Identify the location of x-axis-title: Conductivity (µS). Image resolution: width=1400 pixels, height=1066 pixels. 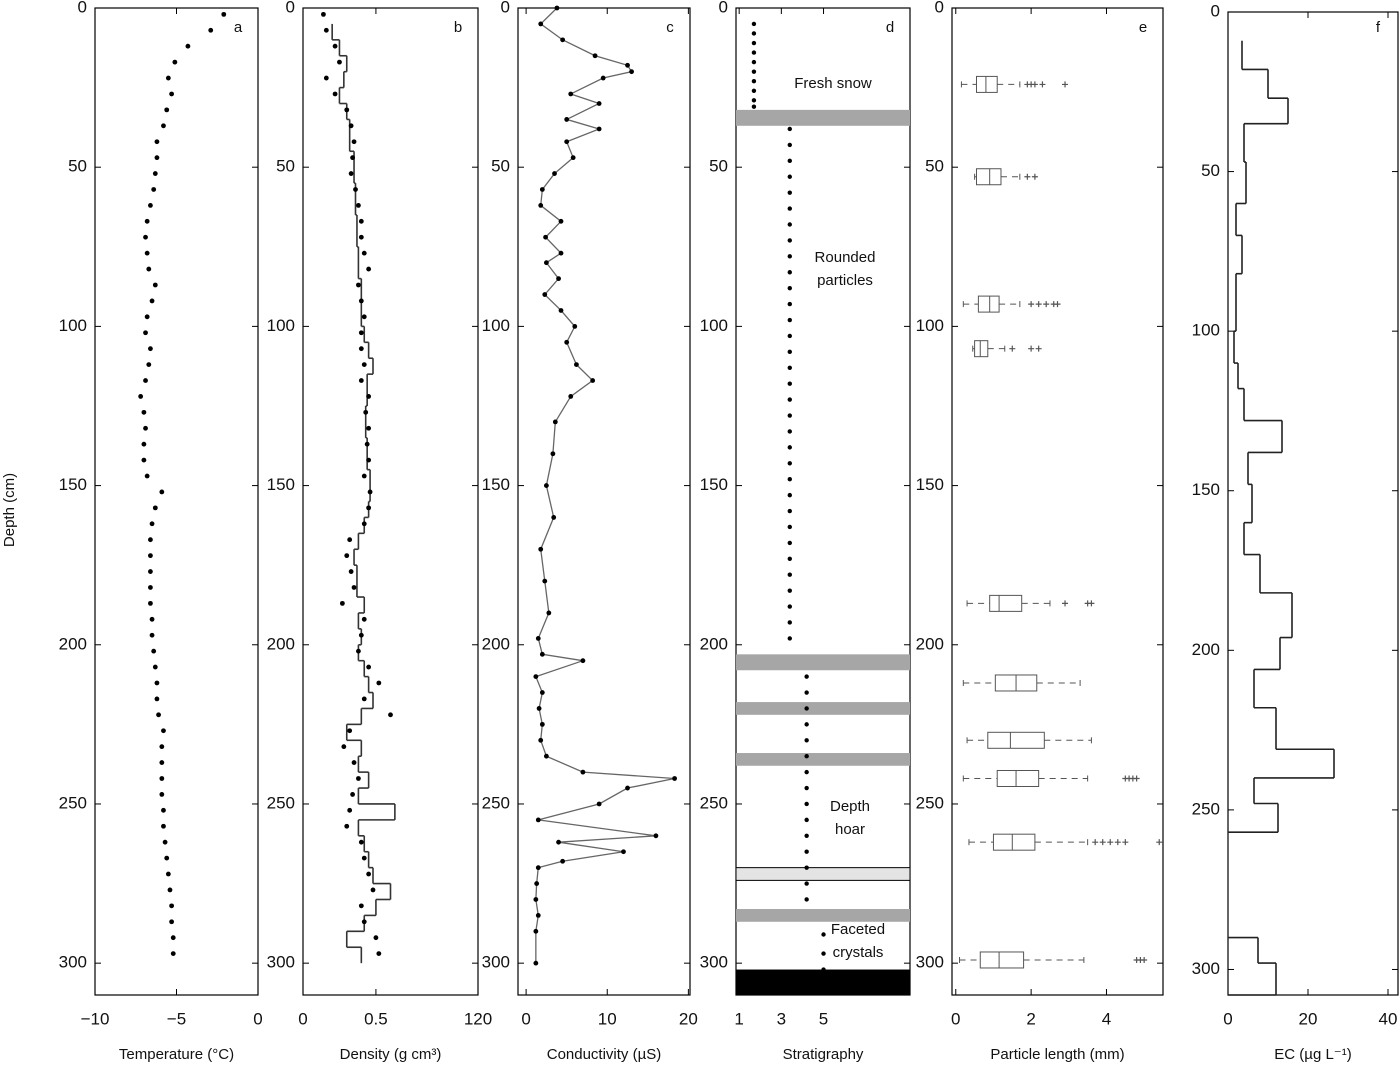
(604, 1054).